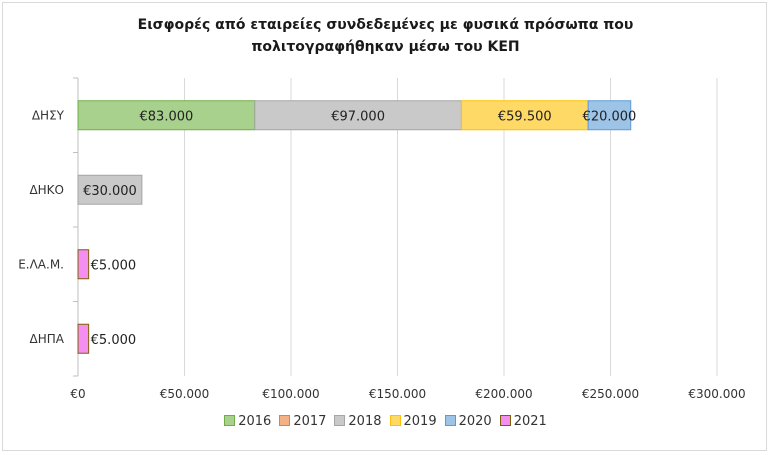 The image size is (771, 455). I want to click on legend-label: 2016, so click(255, 421).